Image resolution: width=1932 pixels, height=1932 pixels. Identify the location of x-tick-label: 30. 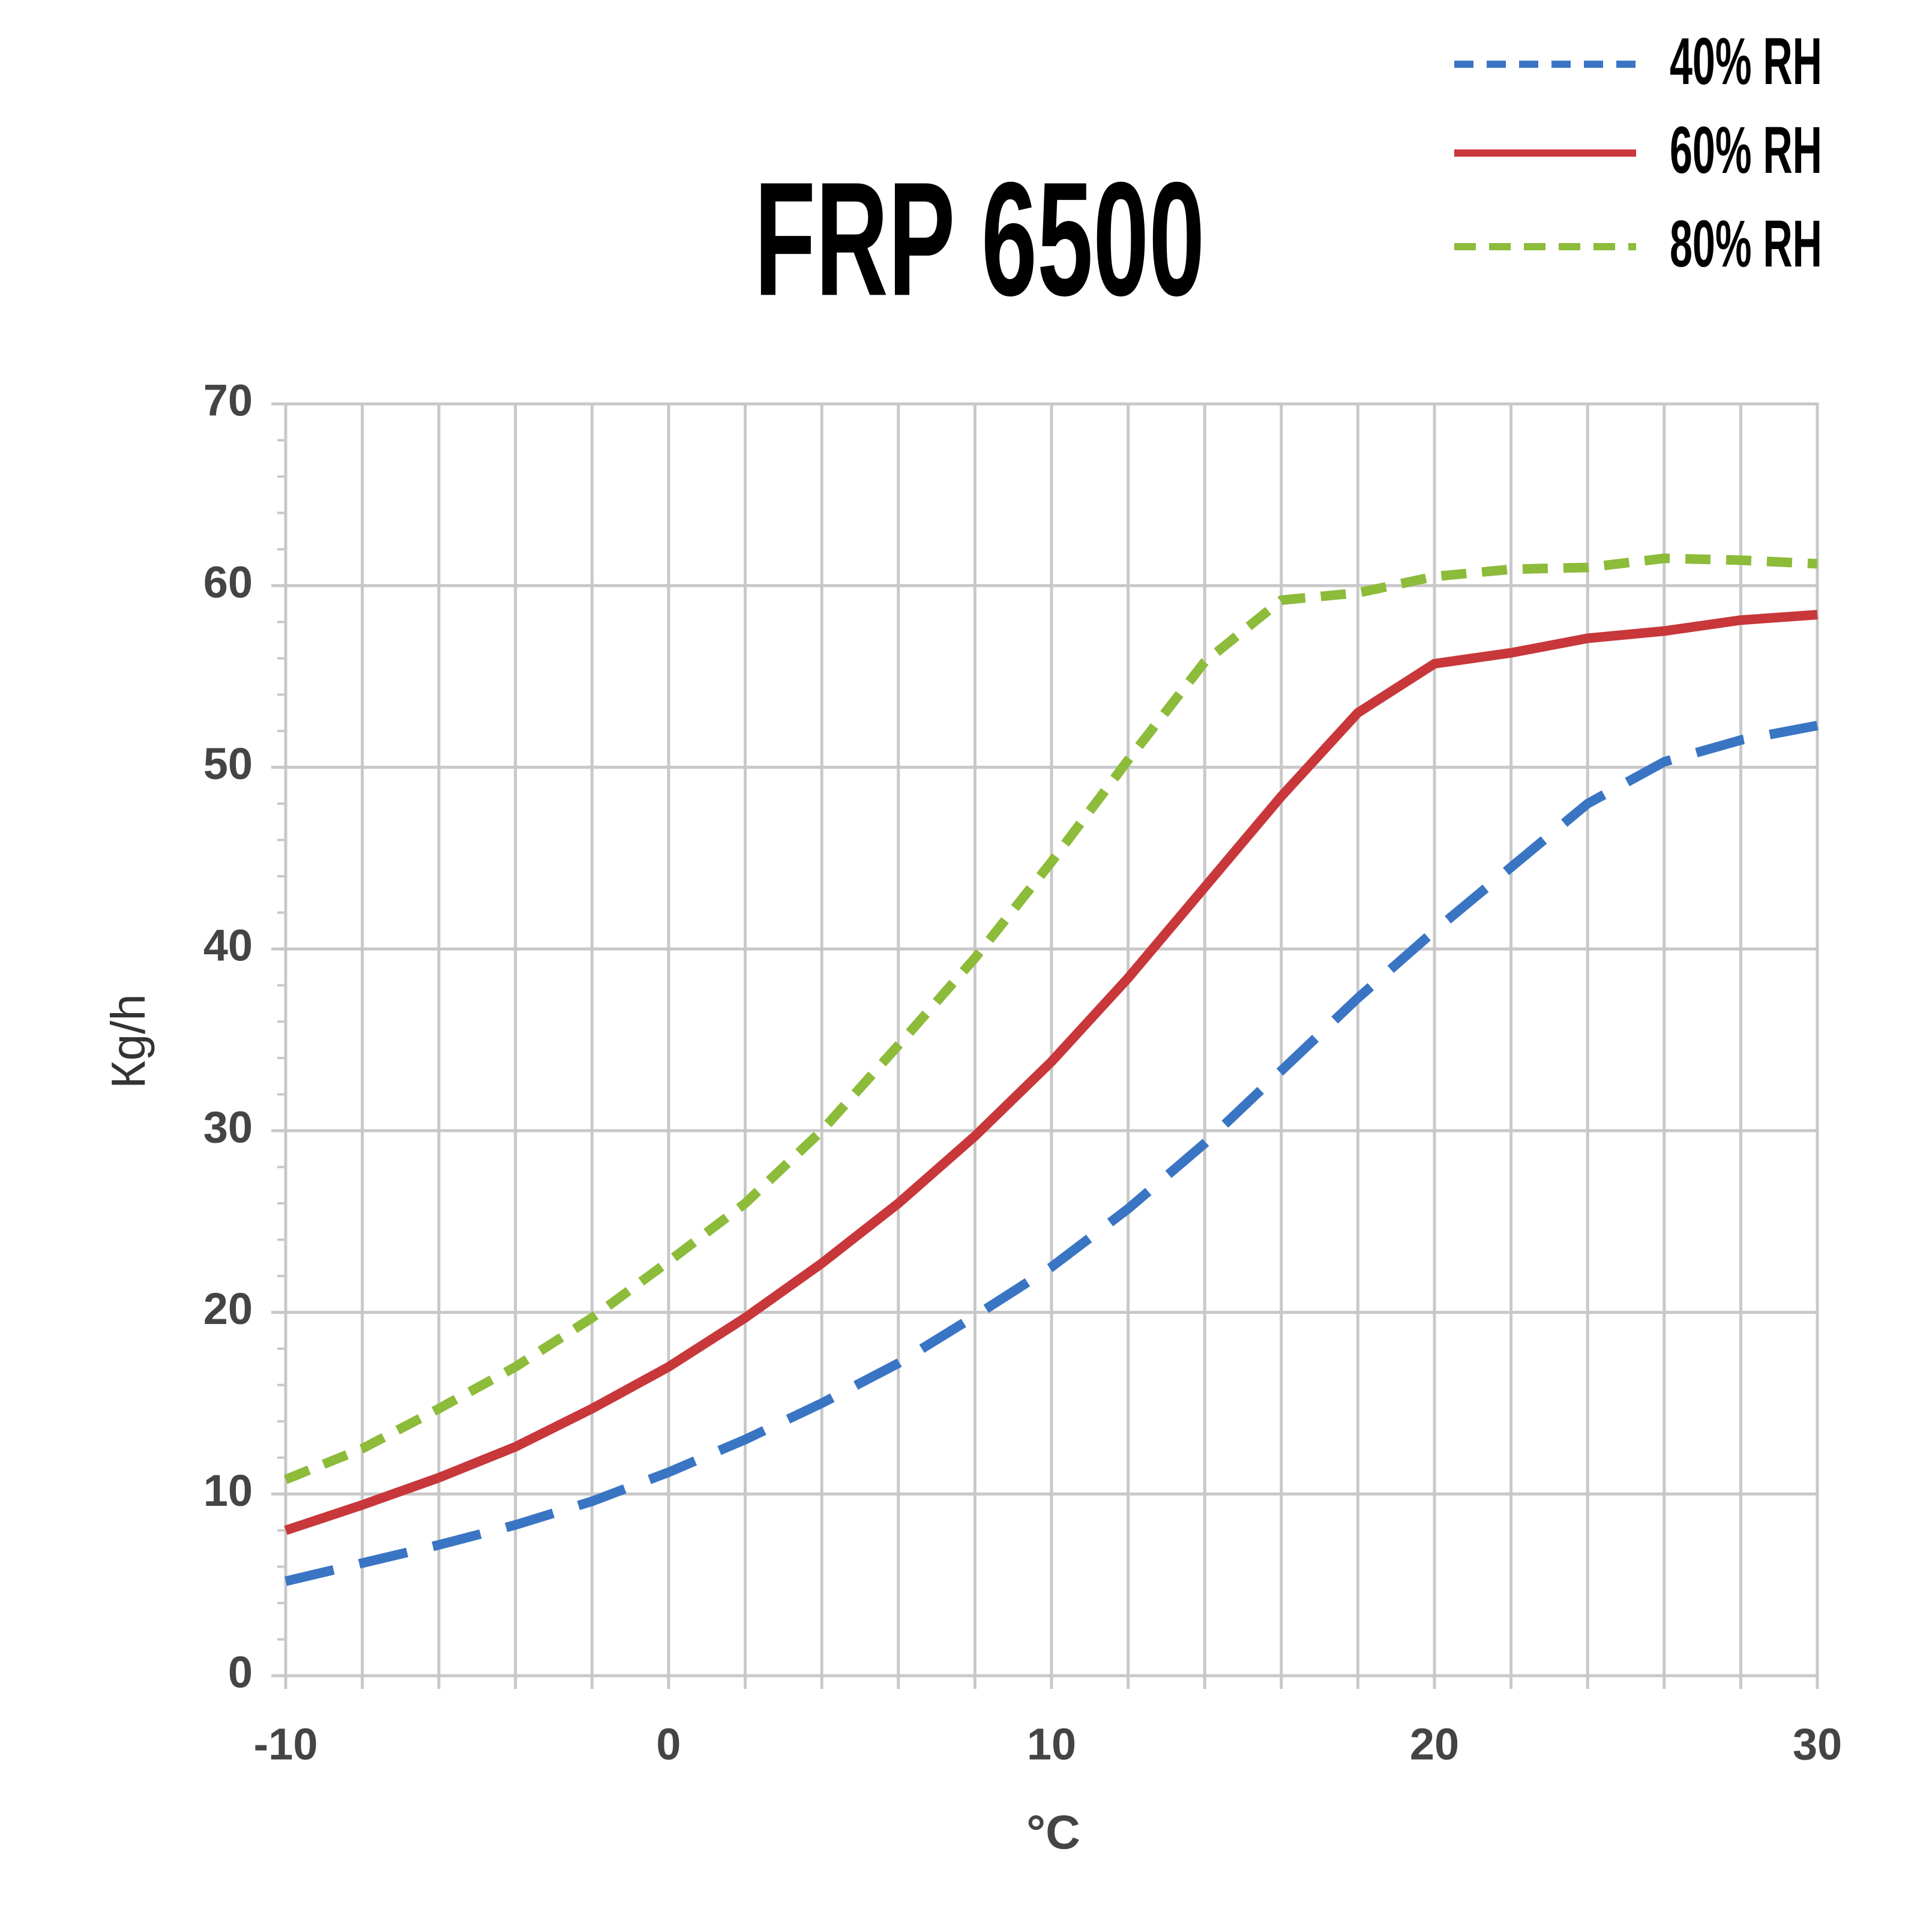
(1817, 1744).